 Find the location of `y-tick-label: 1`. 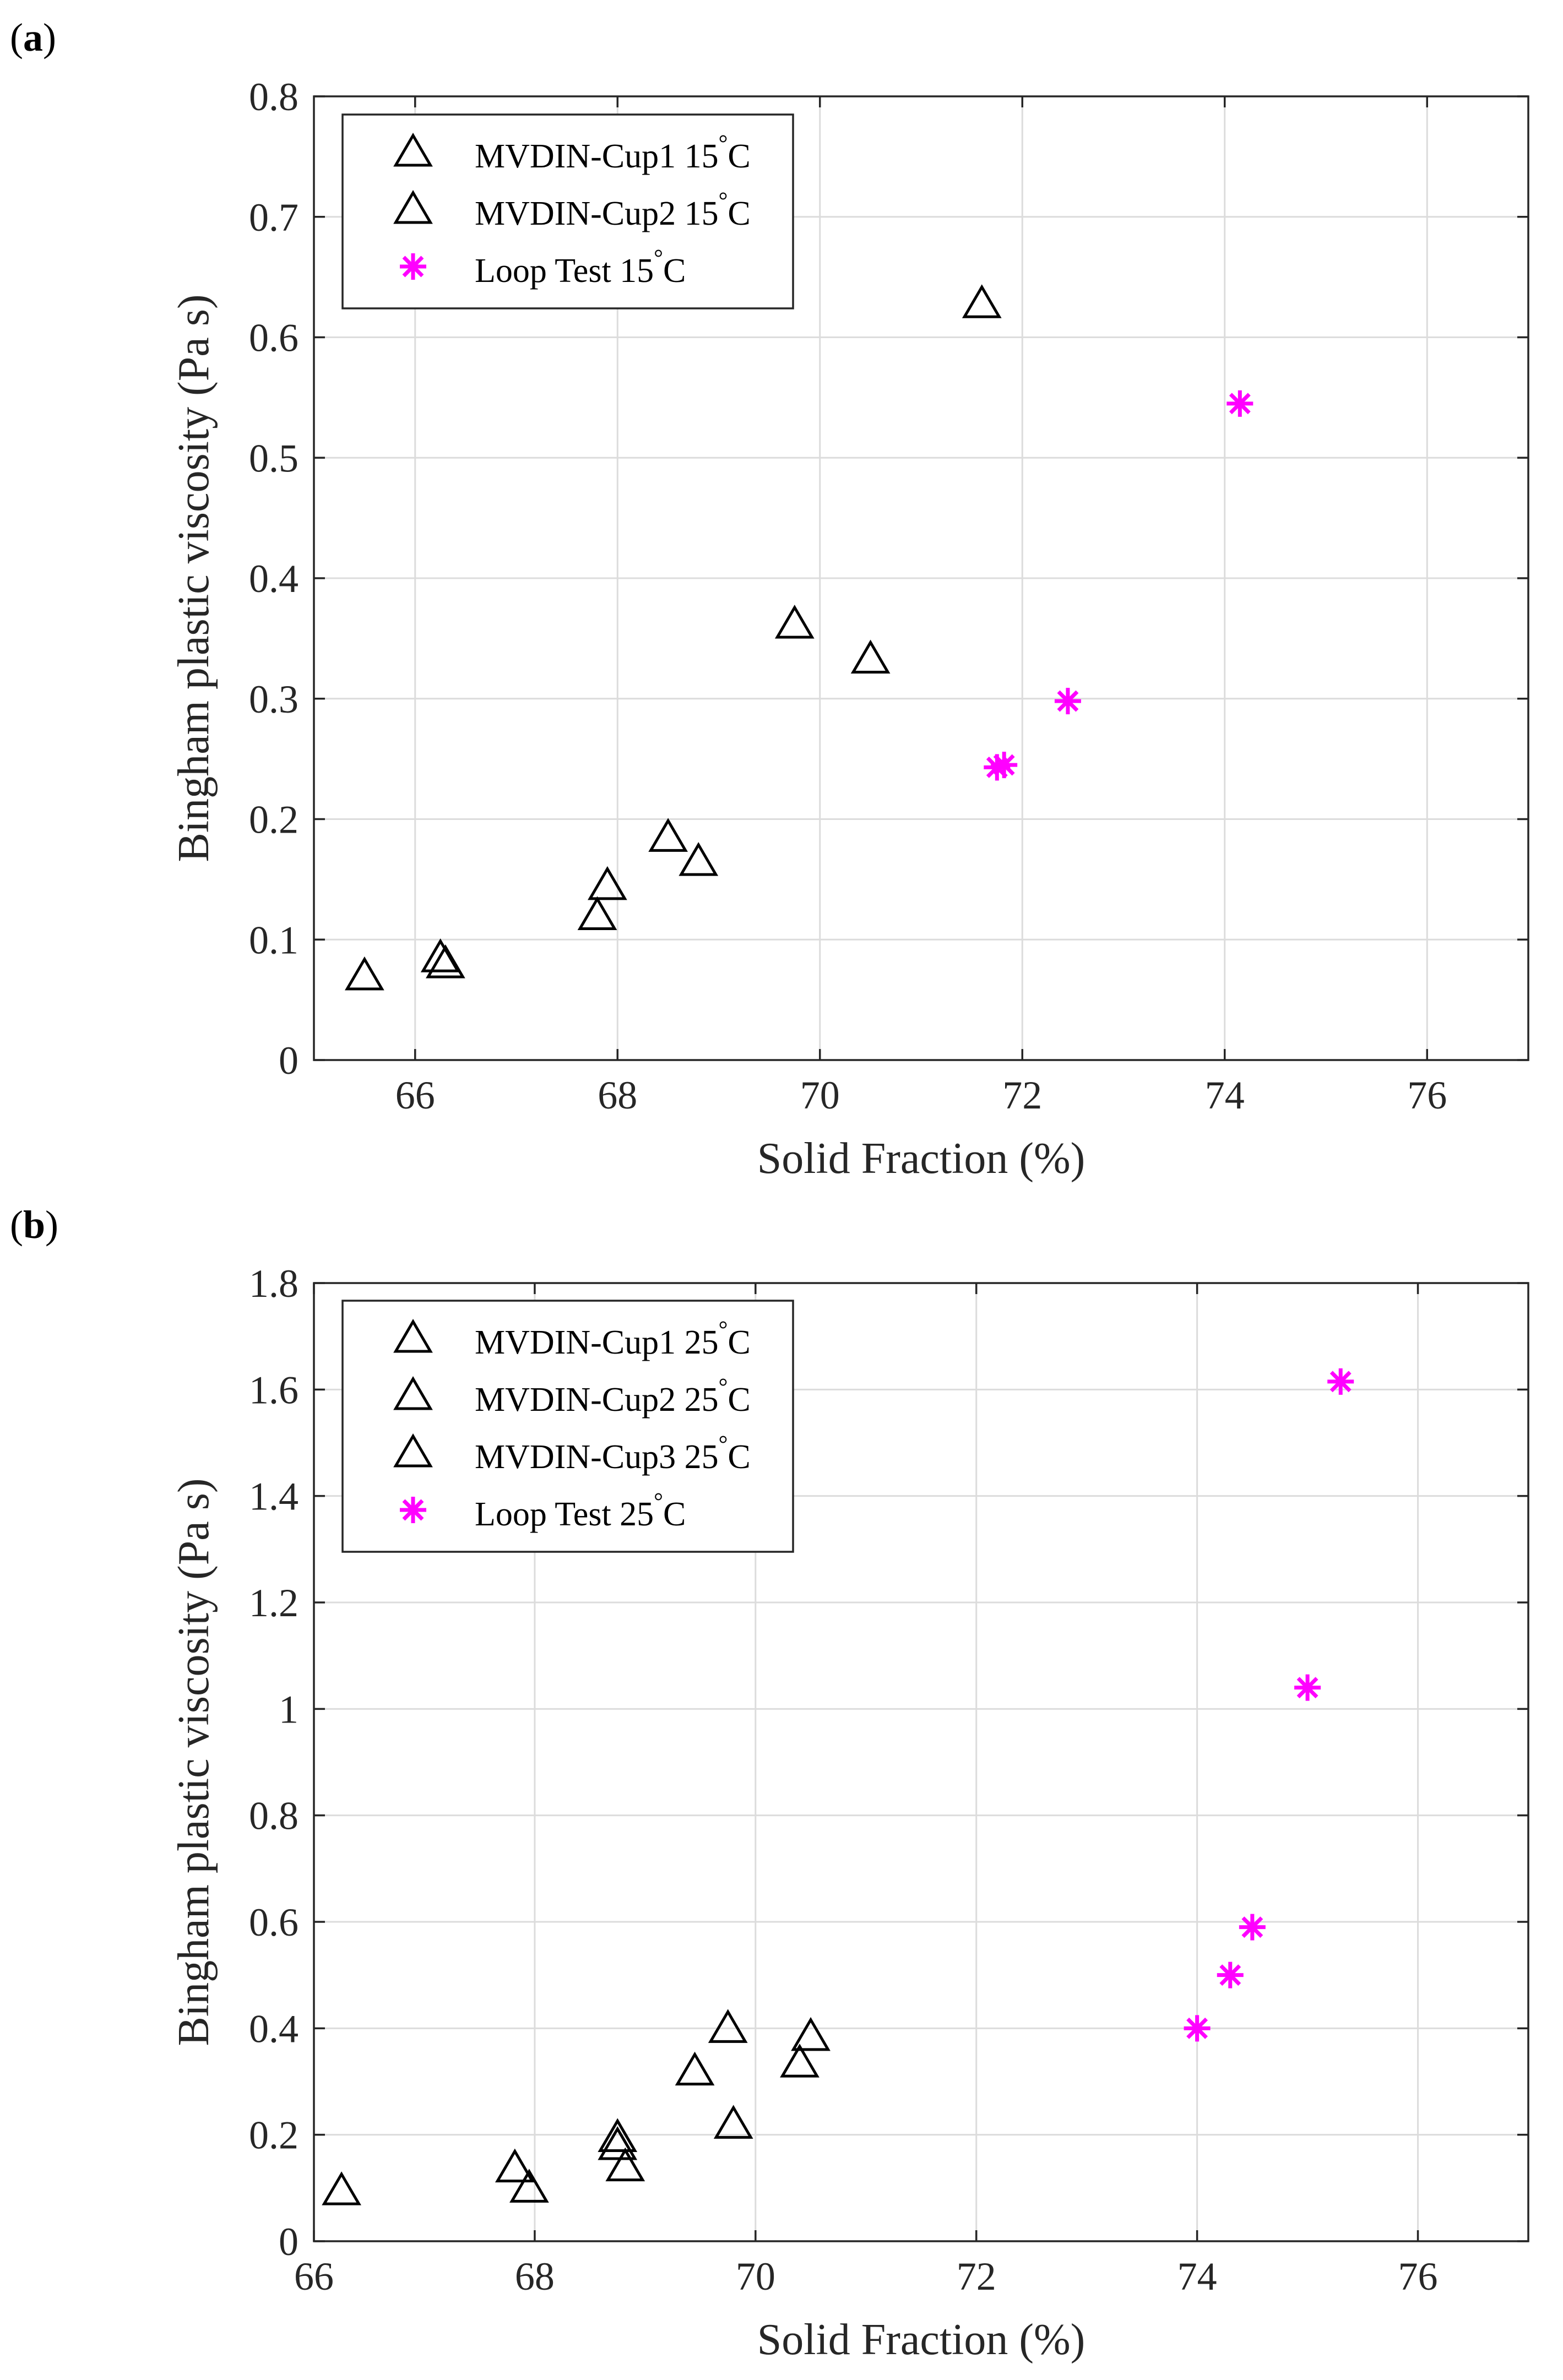

y-tick-label: 1 is located at coordinates (289, 1709).